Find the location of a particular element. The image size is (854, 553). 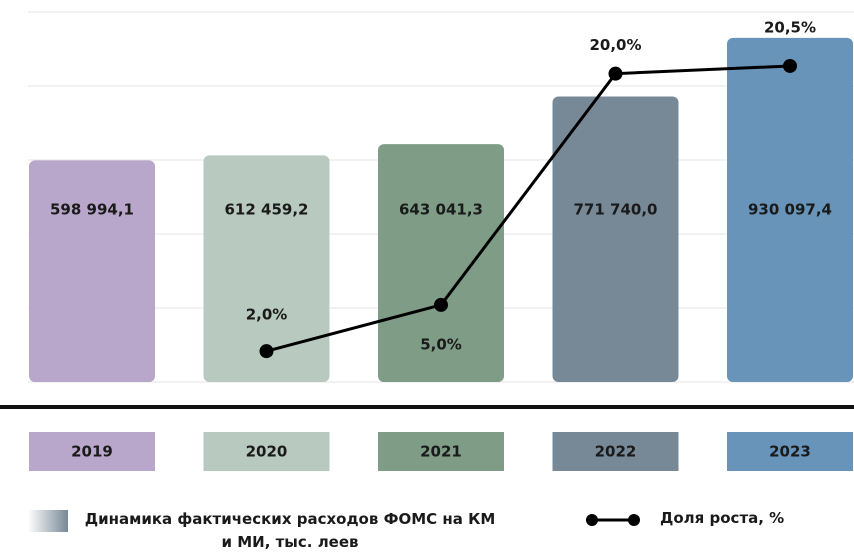

x-tick-label: 2019 is located at coordinates (92, 452).